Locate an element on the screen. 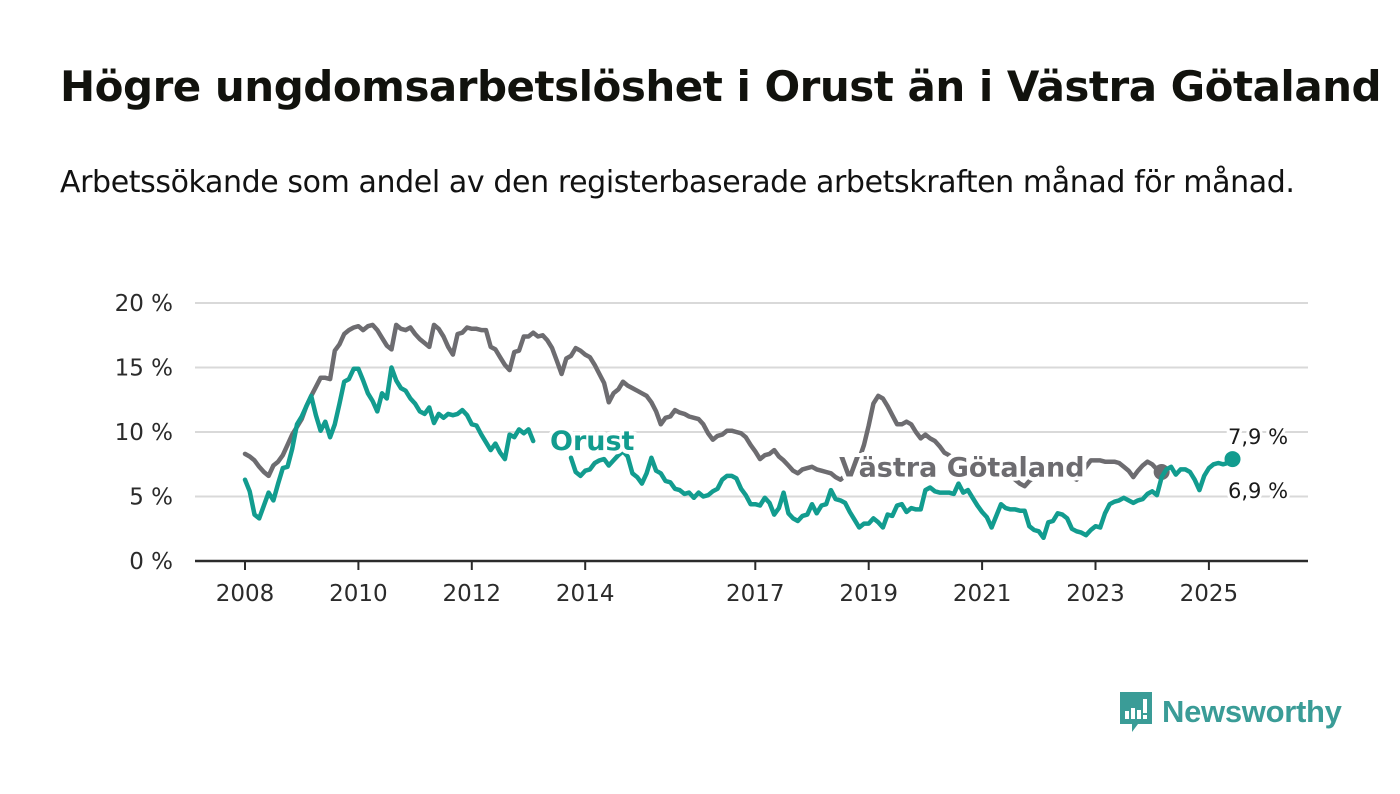 Image resolution: width=1400 pixels, height=794 pixels. y-tick-label: 20 % is located at coordinates (144, 304).